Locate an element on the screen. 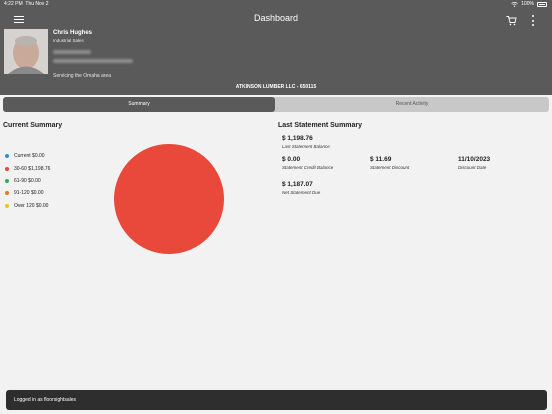 This screenshot has width=552, height=414. legend-item: 61-90 $0.00 is located at coordinates (27, 181).